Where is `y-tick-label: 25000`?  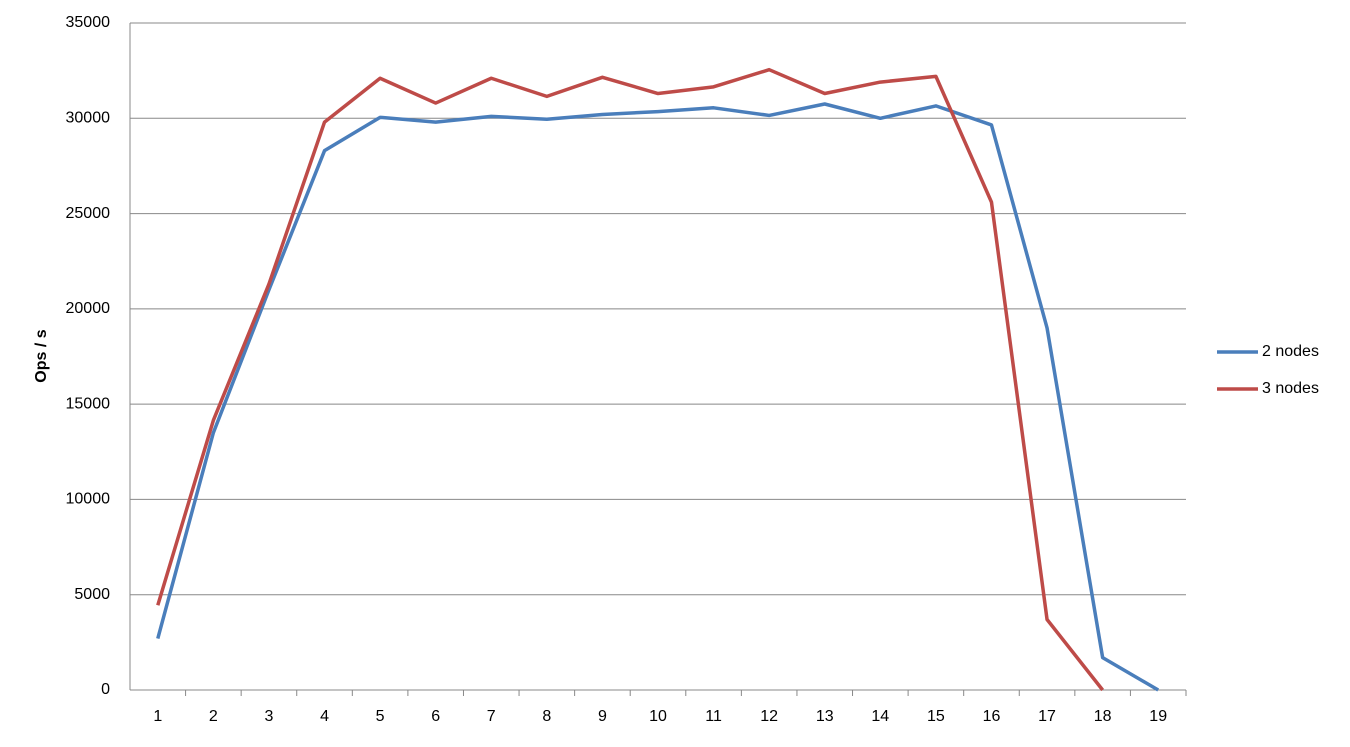 y-tick-label: 25000 is located at coordinates (88, 213).